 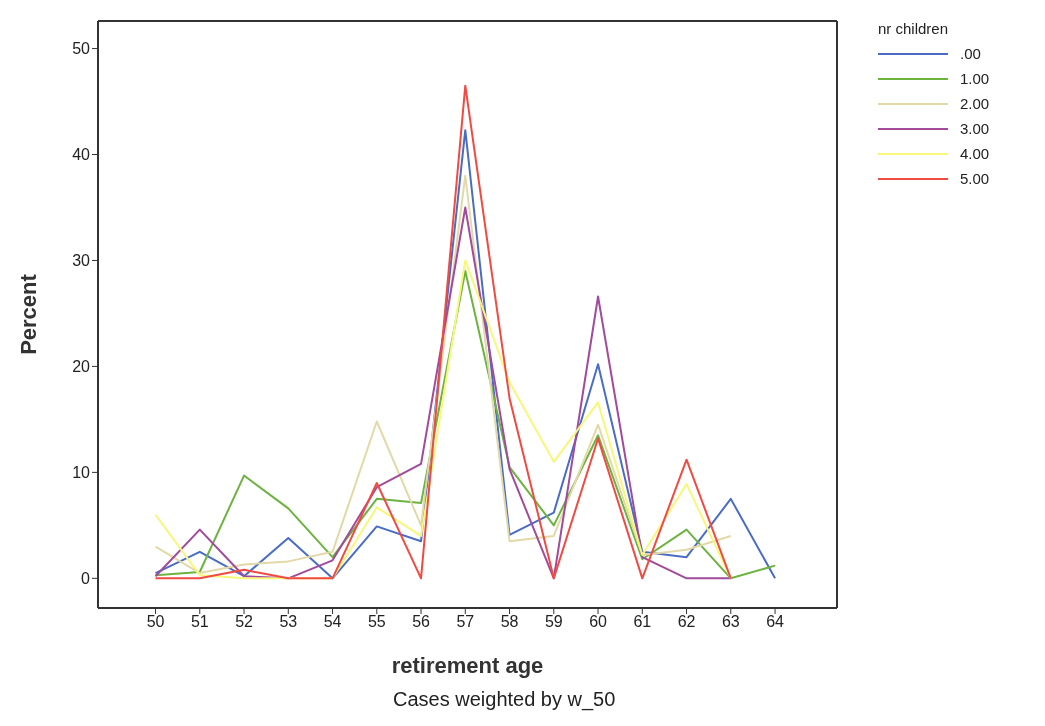 What do you see at coordinates (686, 622) in the screenshot?
I see `x-tick-label: 62` at bounding box center [686, 622].